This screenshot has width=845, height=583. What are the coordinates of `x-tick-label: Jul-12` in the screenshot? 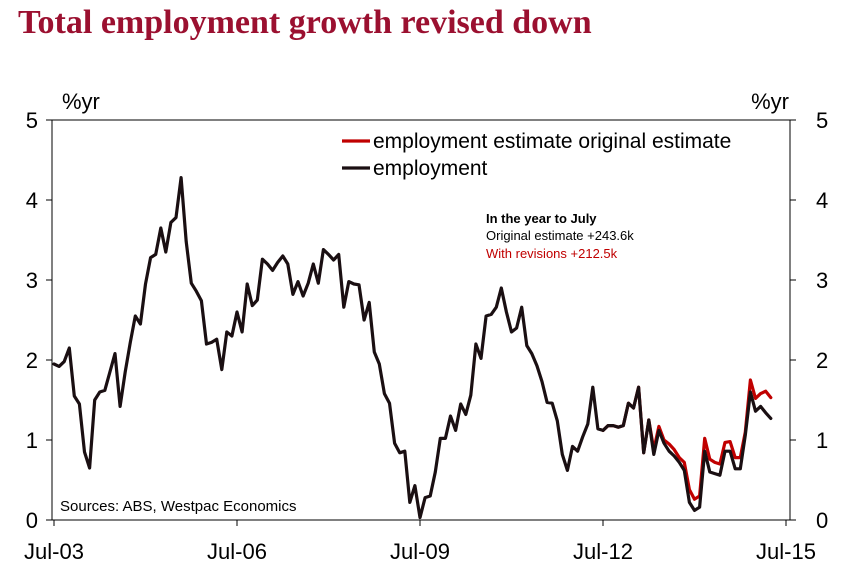 It's located at (603, 551).